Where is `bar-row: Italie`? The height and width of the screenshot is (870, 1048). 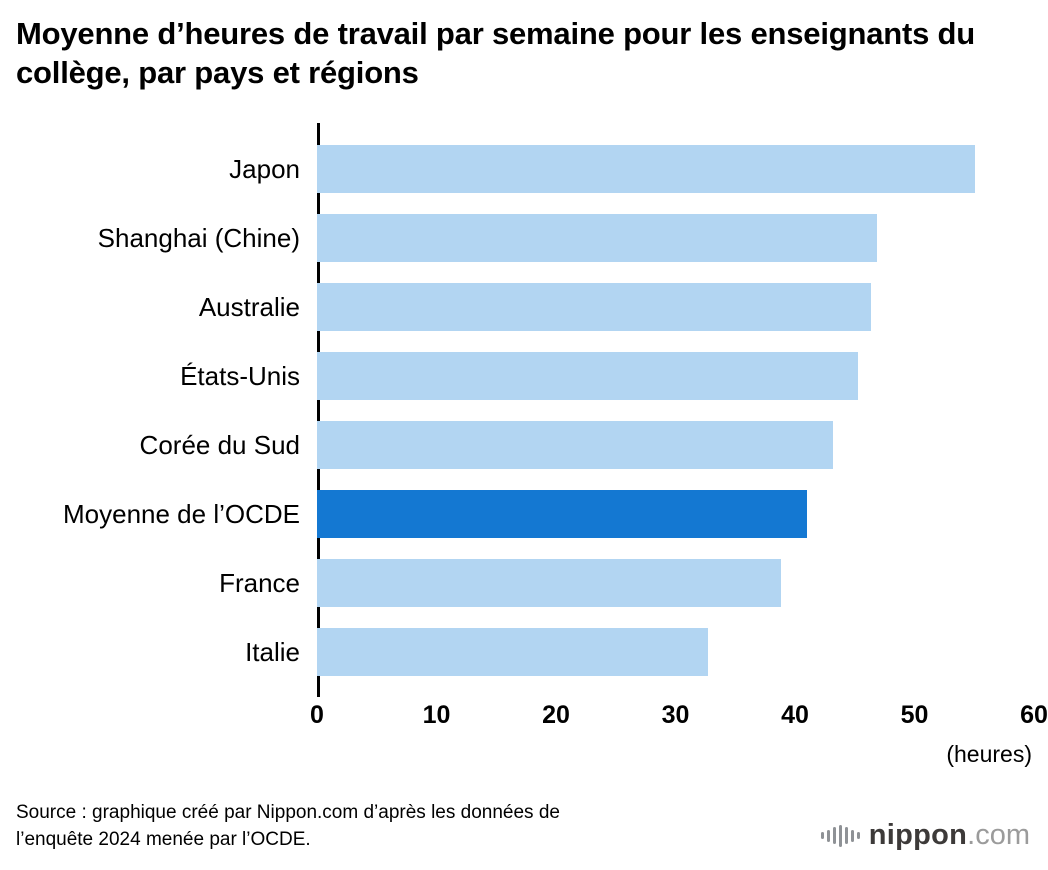 bar-row: Italie is located at coordinates (524, 652).